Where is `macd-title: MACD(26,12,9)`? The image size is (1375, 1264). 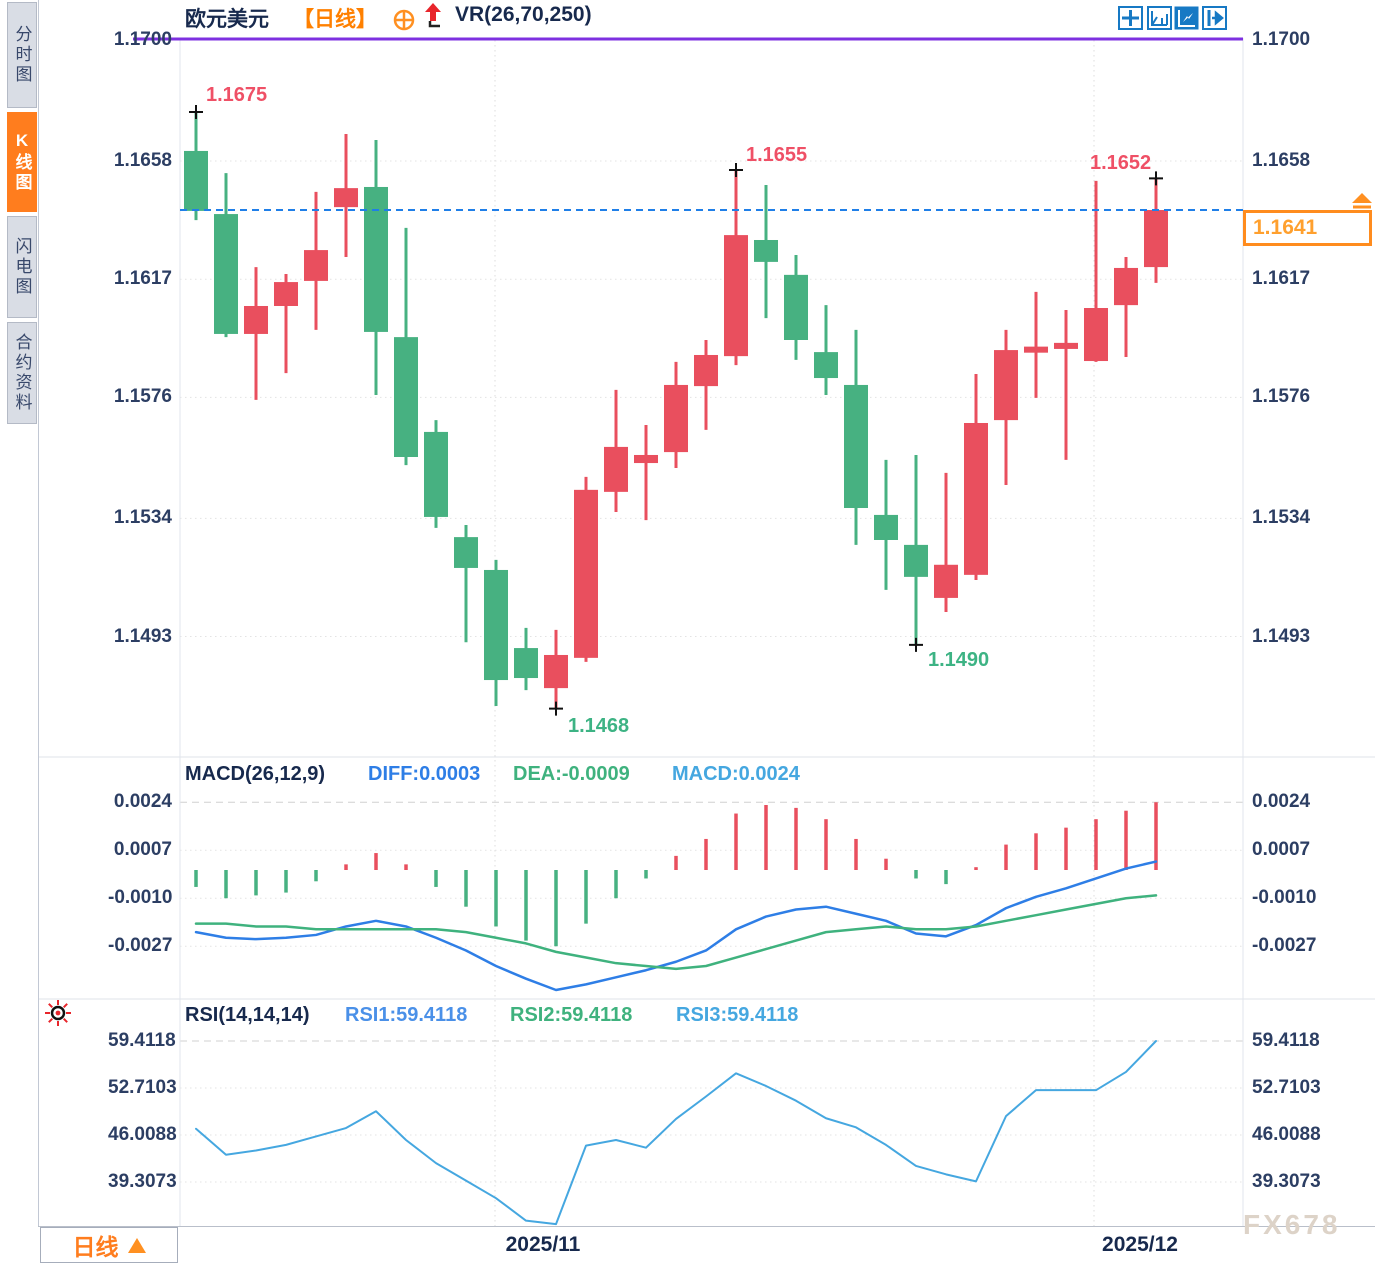 macd-title: MACD(26,12,9) is located at coordinates (255, 774).